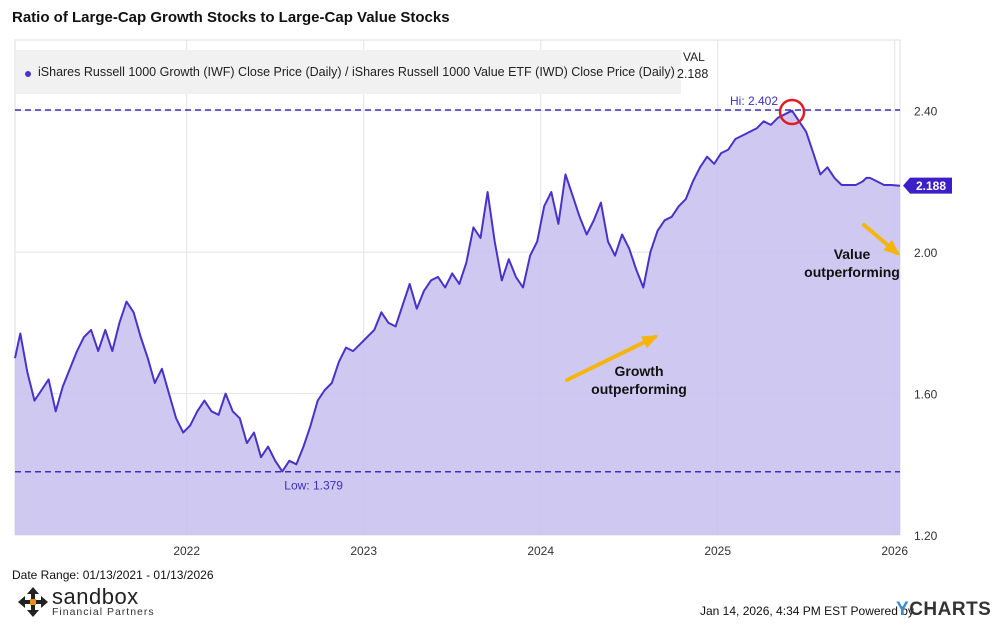 The width and height of the screenshot is (1004, 629). Describe the element at coordinates (694, 57) in the screenshot. I see `legend-val-header: VAL` at that location.